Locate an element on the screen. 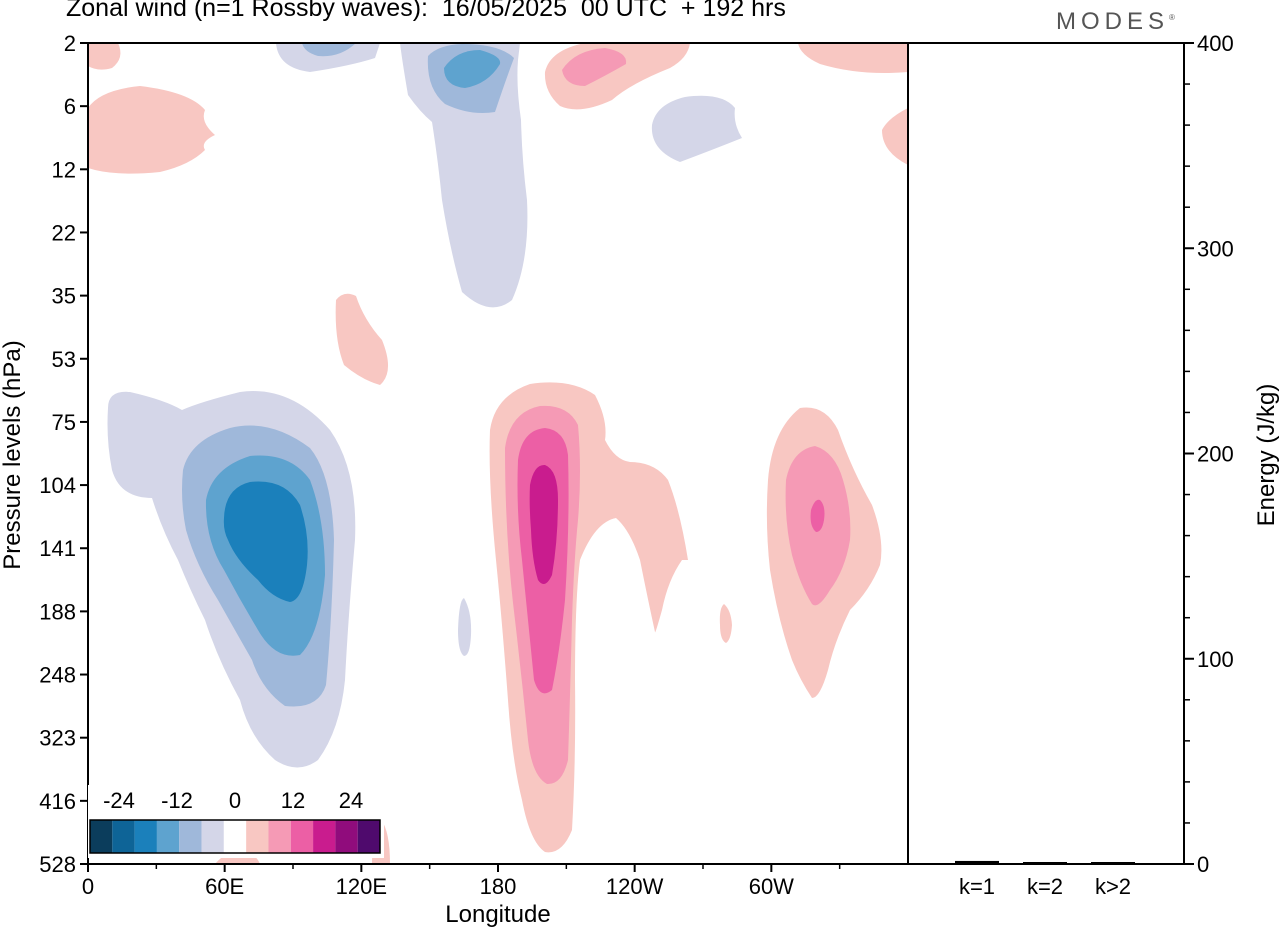 The height and width of the screenshot is (930, 1280). colorbar-tick-label: -24 is located at coordinates (119, 800).